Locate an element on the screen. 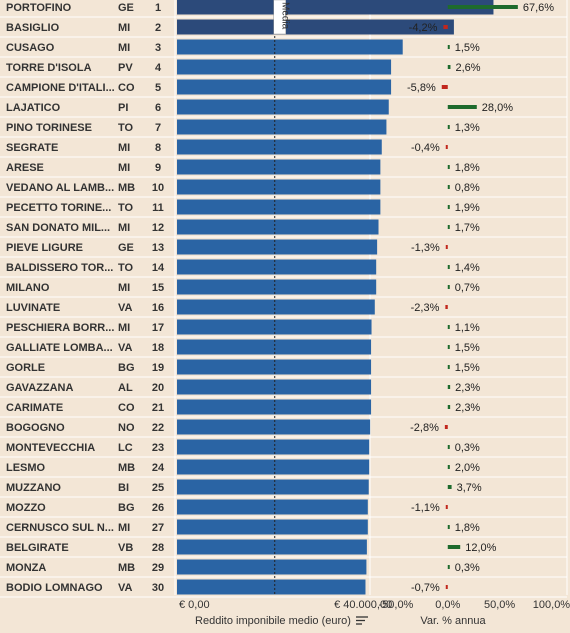 The height and width of the screenshot is (633, 570). variazione-label: 3,7% is located at coordinates (469, 488).